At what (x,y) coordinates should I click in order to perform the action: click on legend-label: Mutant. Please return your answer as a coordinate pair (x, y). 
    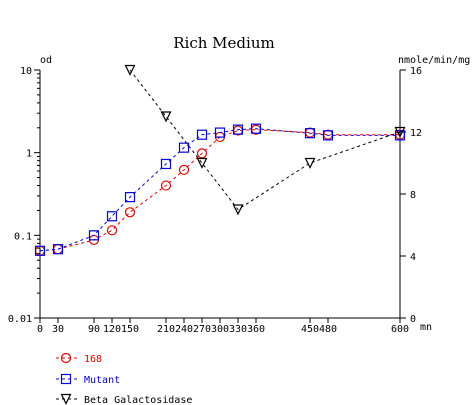
    Looking at the image, I should click on (102, 380).